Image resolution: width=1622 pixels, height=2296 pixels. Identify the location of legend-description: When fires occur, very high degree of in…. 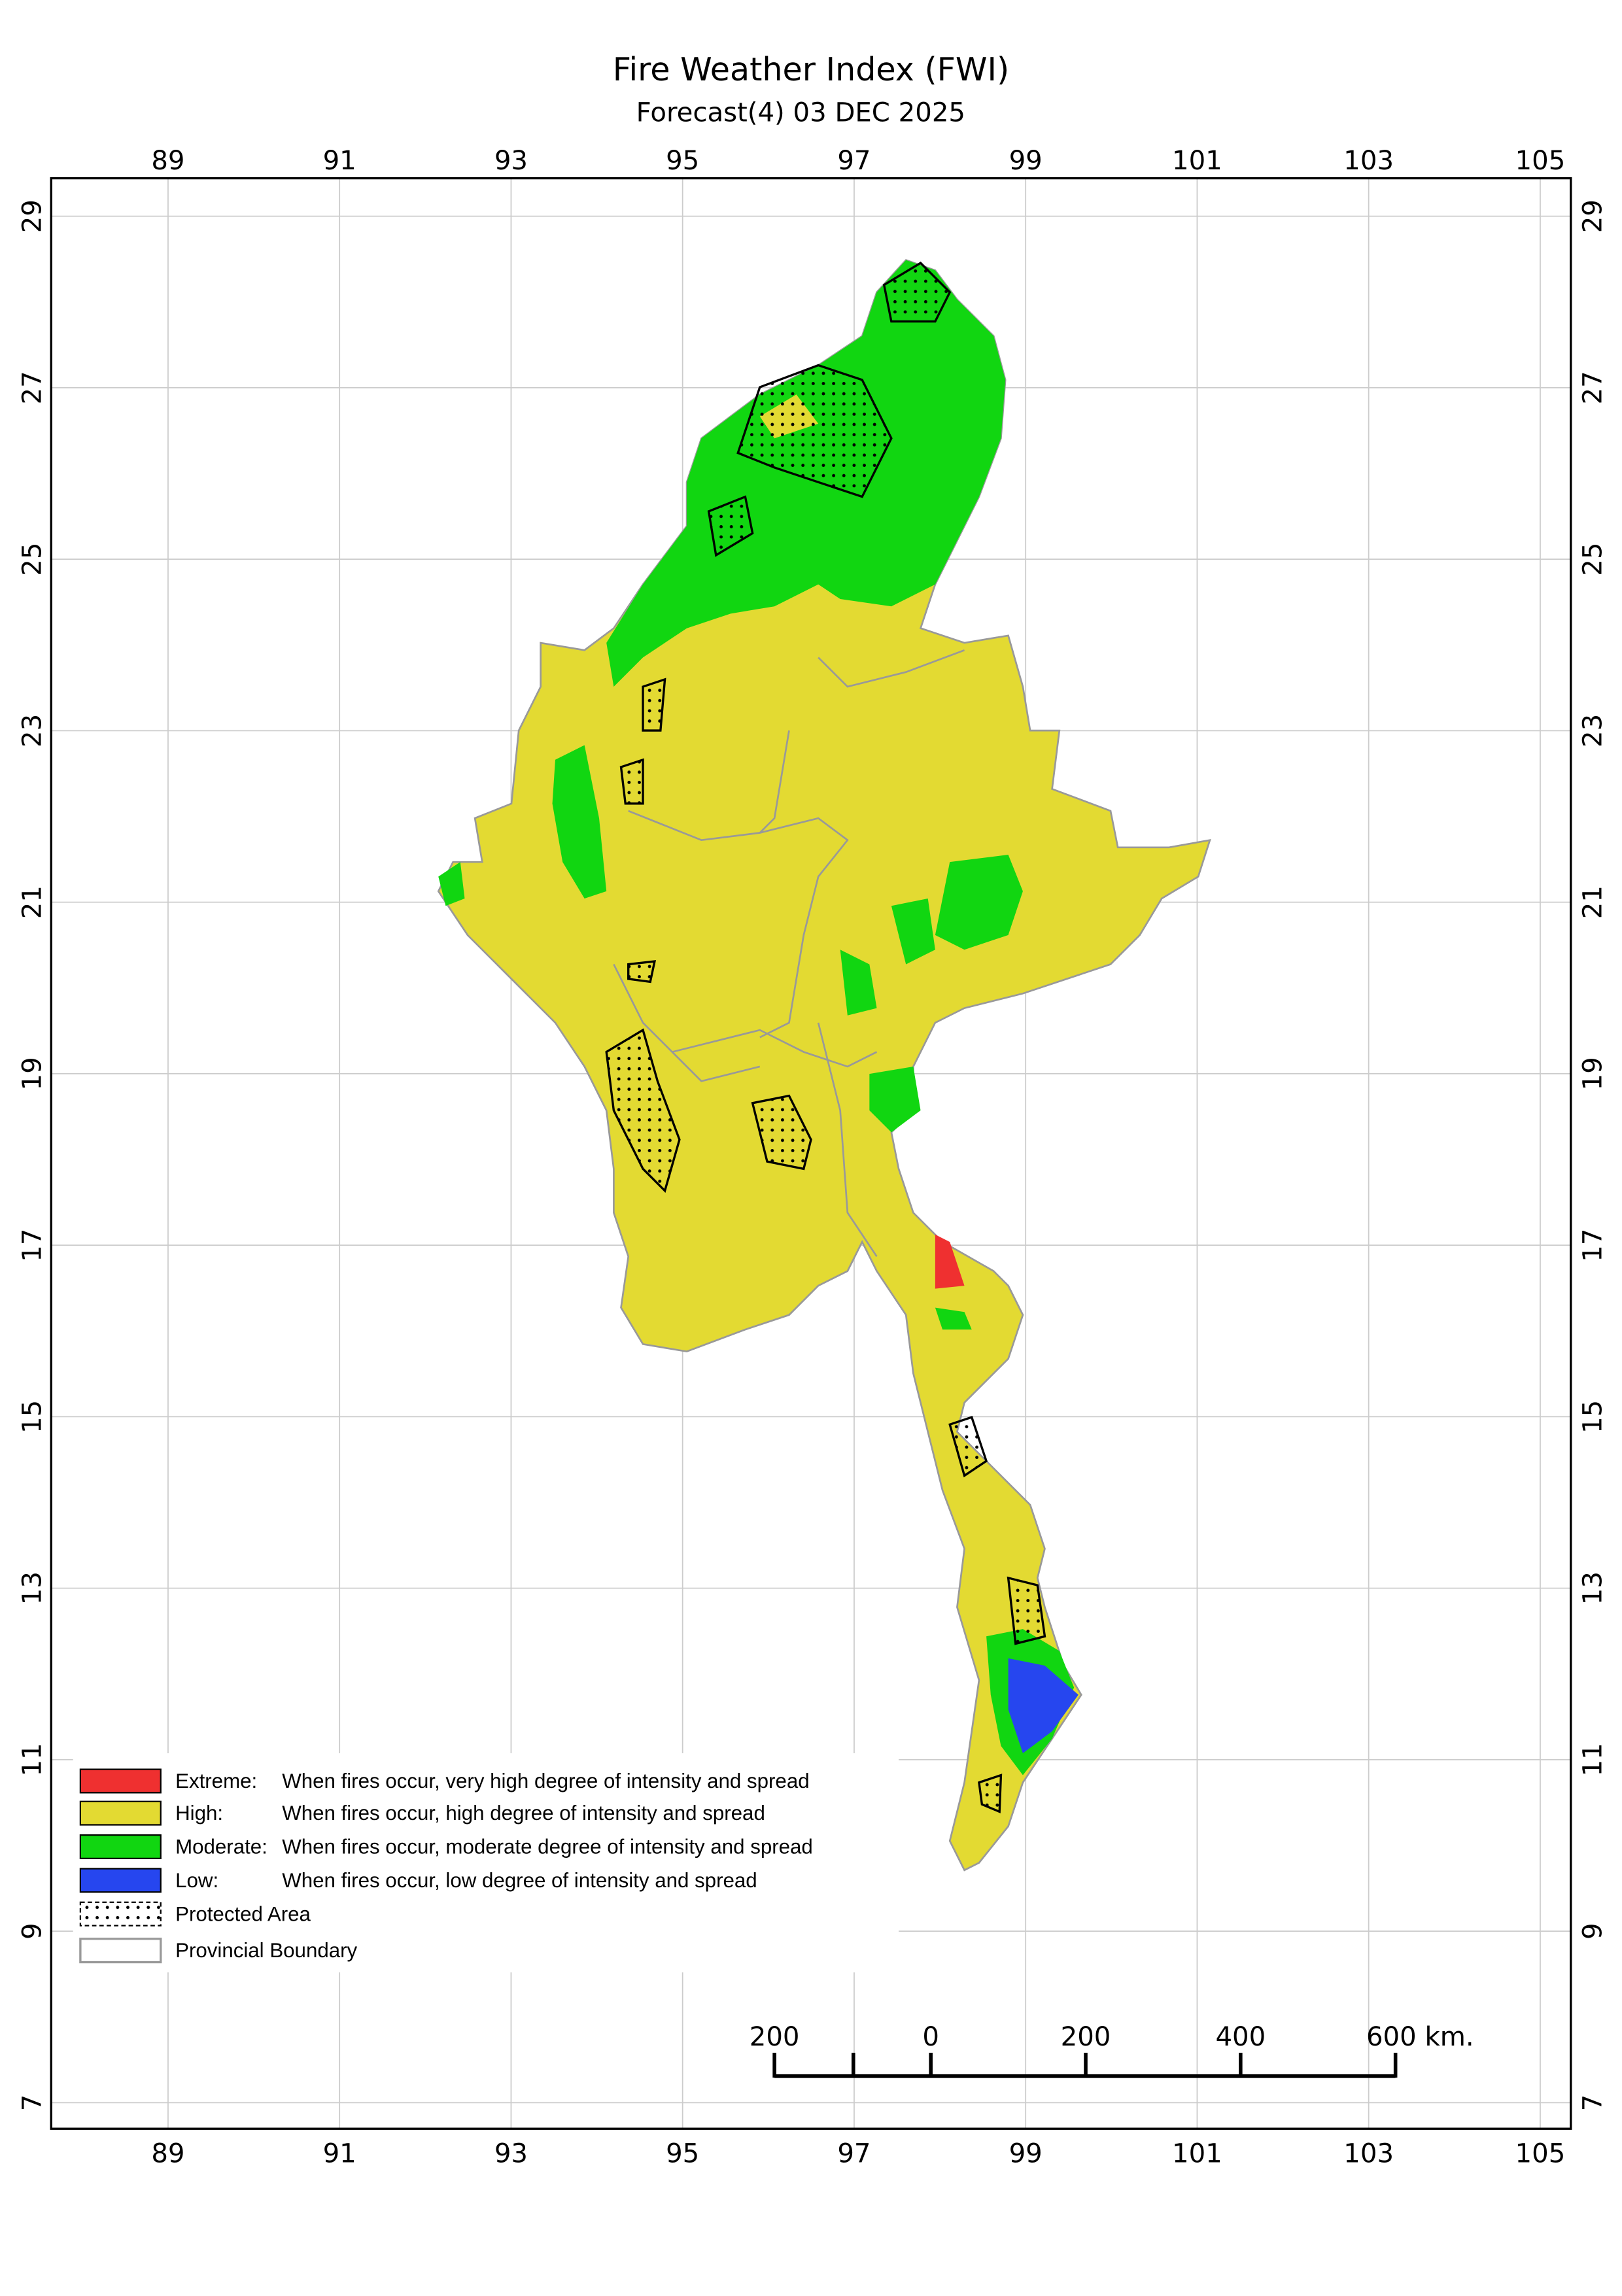
(545, 1781).